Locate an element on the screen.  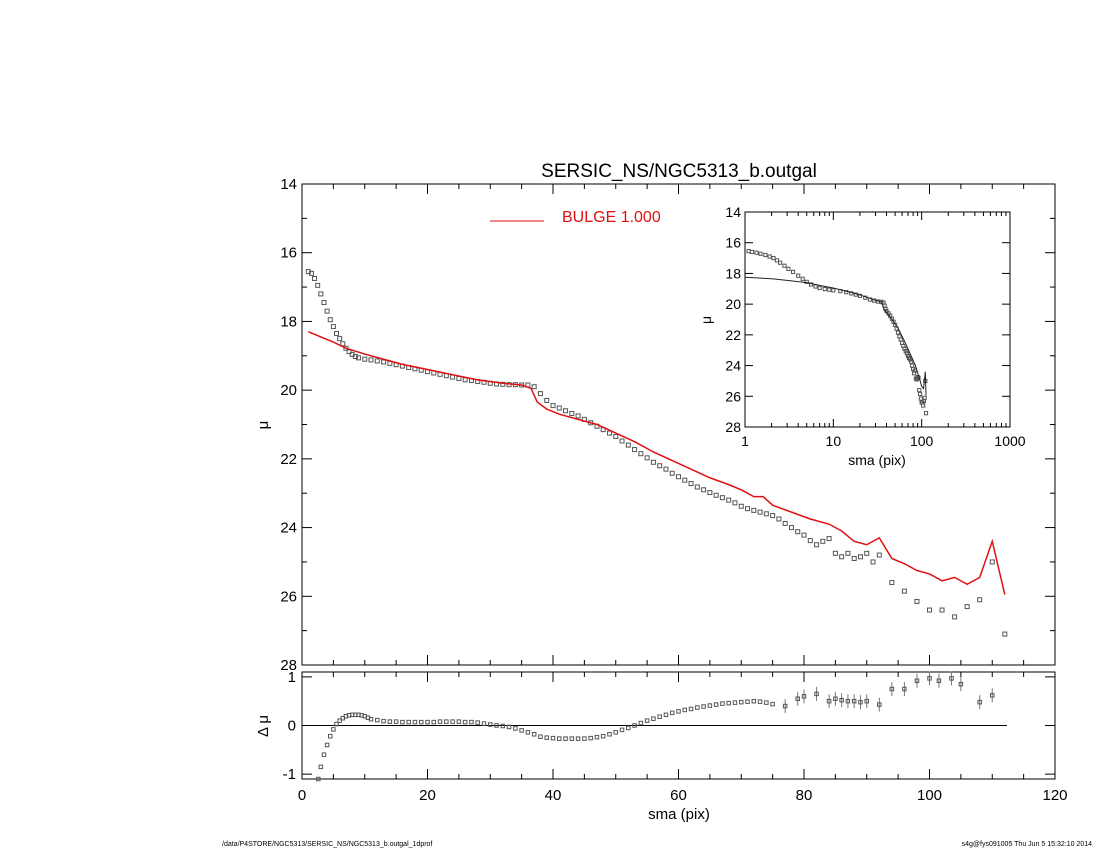
residual-y-tick-label: -1 is located at coordinates (289, 774).